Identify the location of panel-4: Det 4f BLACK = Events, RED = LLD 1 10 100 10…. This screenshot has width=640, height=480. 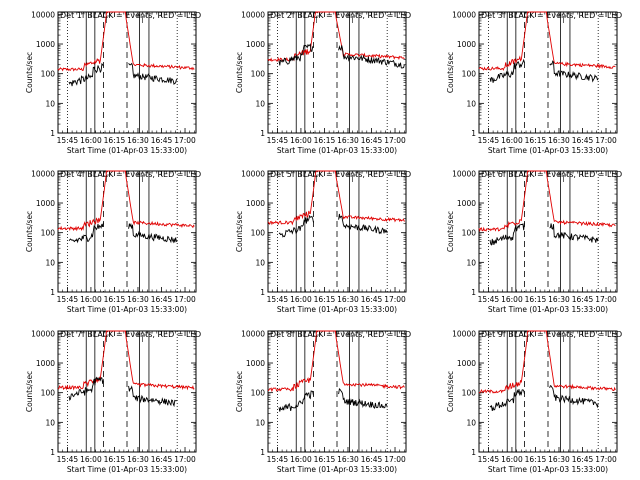
(113, 241).